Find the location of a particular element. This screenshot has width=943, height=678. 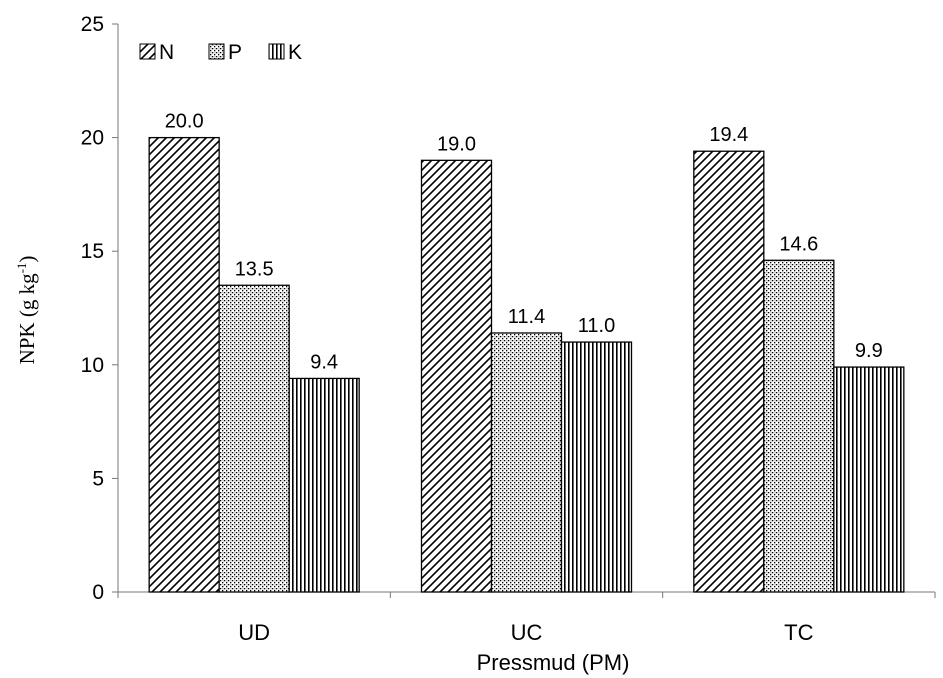

bar-p-ud is located at coordinates (254, 438).